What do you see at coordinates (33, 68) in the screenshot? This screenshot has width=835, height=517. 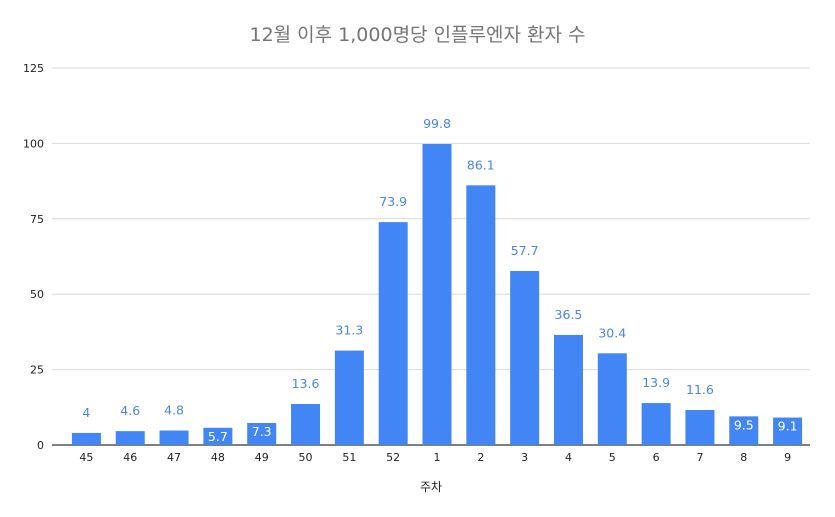 I see `y-tick-label: 125` at bounding box center [33, 68].